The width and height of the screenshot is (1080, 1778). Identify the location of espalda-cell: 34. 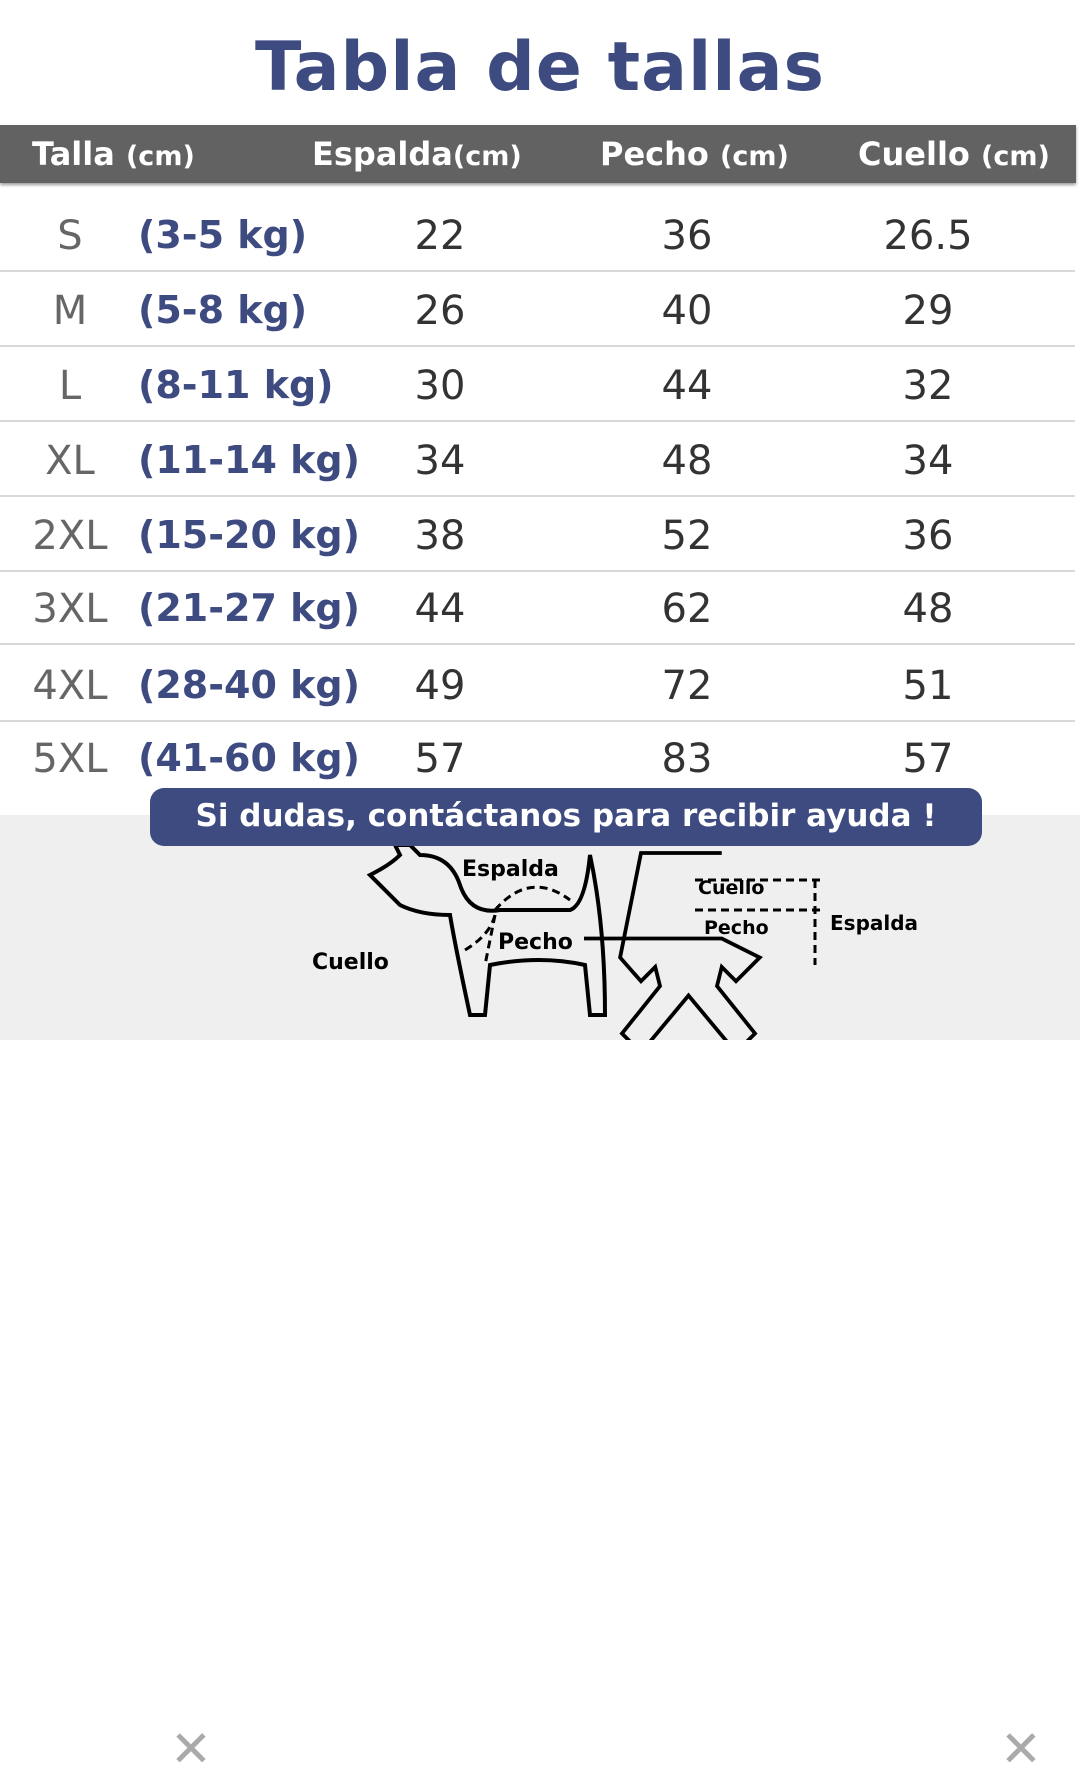
(440, 461).